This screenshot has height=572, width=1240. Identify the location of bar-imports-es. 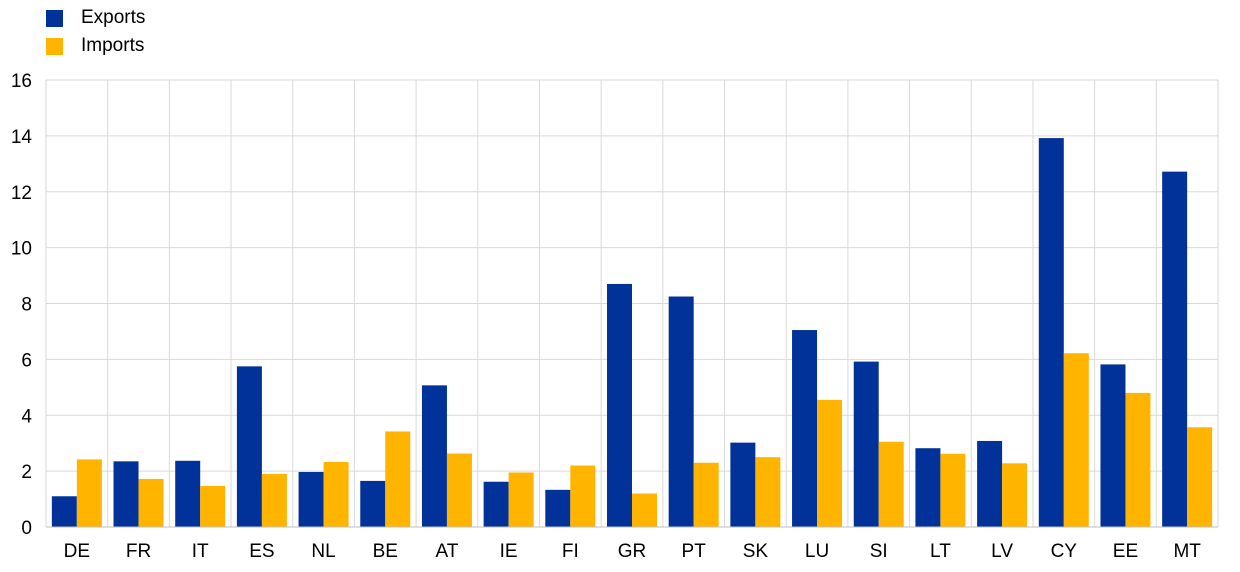
(274, 500).